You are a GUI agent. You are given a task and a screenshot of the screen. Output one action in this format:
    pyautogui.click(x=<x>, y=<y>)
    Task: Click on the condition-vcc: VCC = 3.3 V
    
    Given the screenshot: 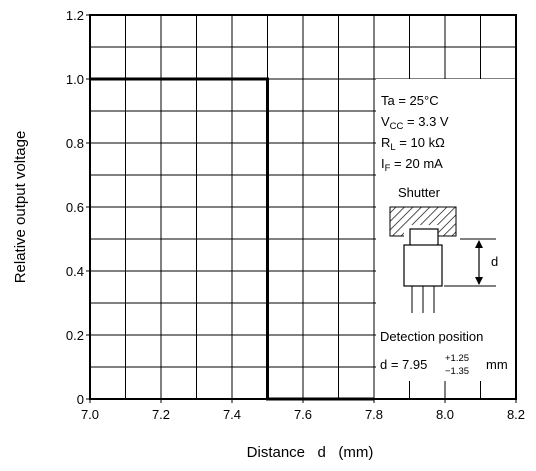 What is the action you would take?
    pyautogui.click(x=415, y=123)
    